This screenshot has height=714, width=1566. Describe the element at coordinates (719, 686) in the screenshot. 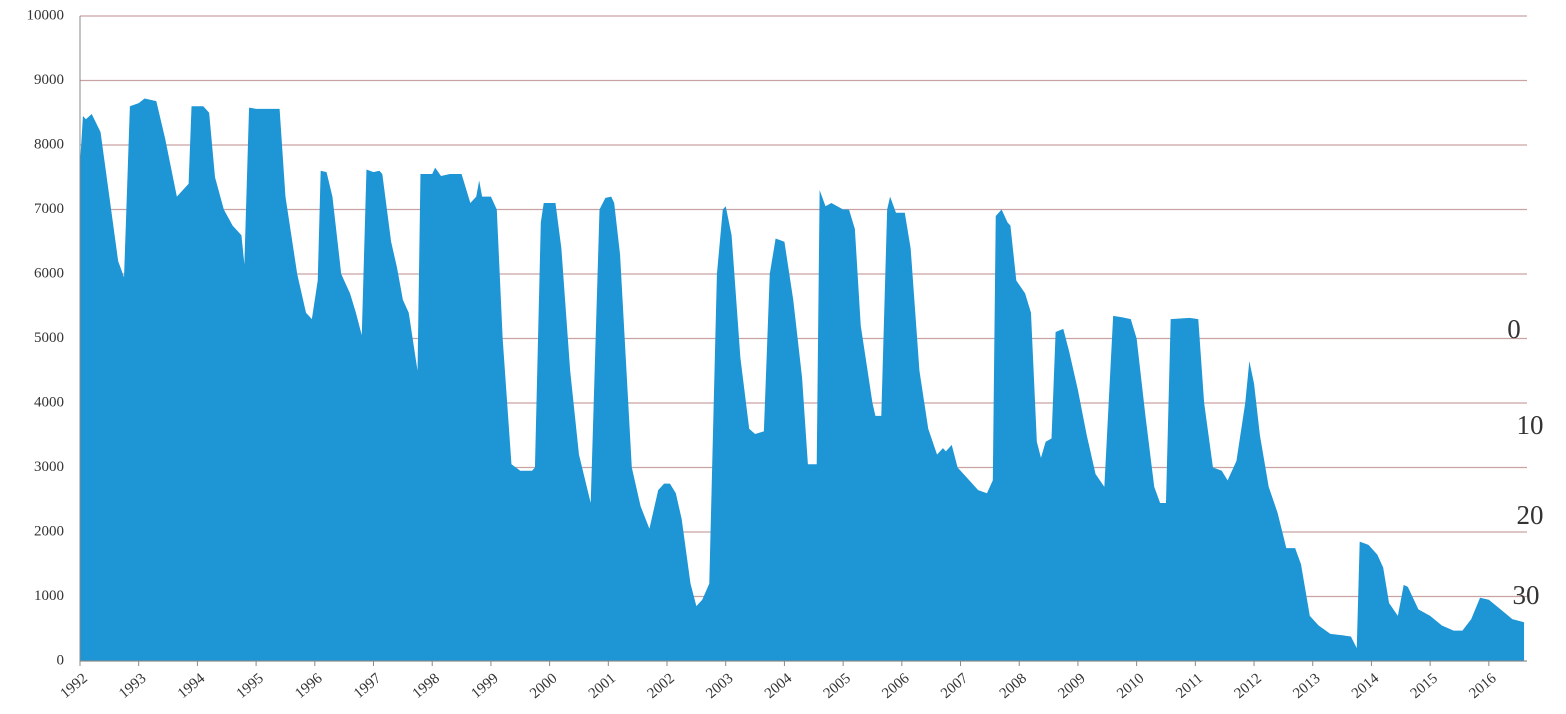

I see `x-tick-label: 2003` at that location.